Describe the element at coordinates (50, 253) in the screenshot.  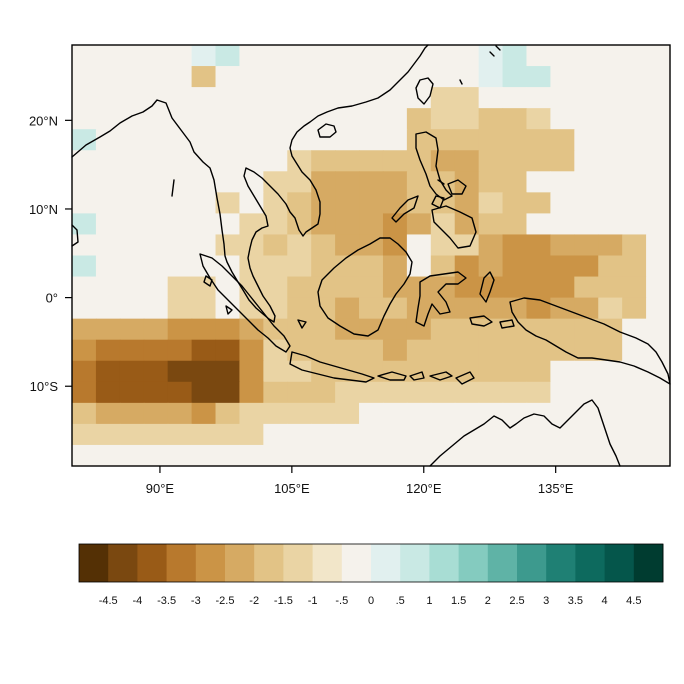
I see `latitude-axis: 20°N 10°N 0° 10°S` at that location.